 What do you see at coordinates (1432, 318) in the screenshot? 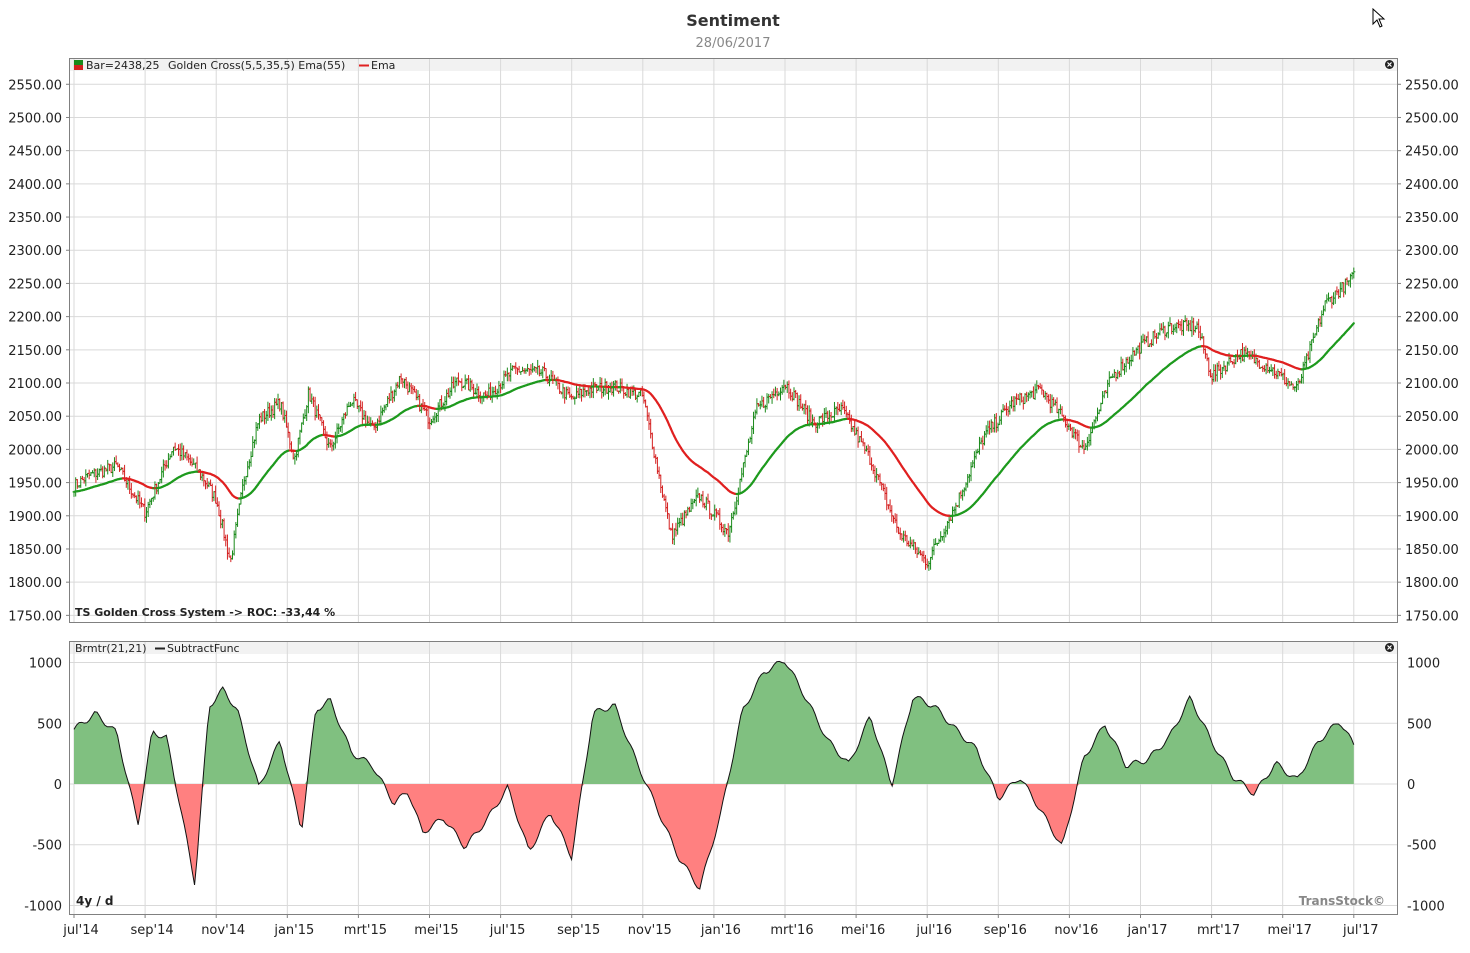
I see `price-y-tick-right: 2200.00` at bounding box center [1432, 318].